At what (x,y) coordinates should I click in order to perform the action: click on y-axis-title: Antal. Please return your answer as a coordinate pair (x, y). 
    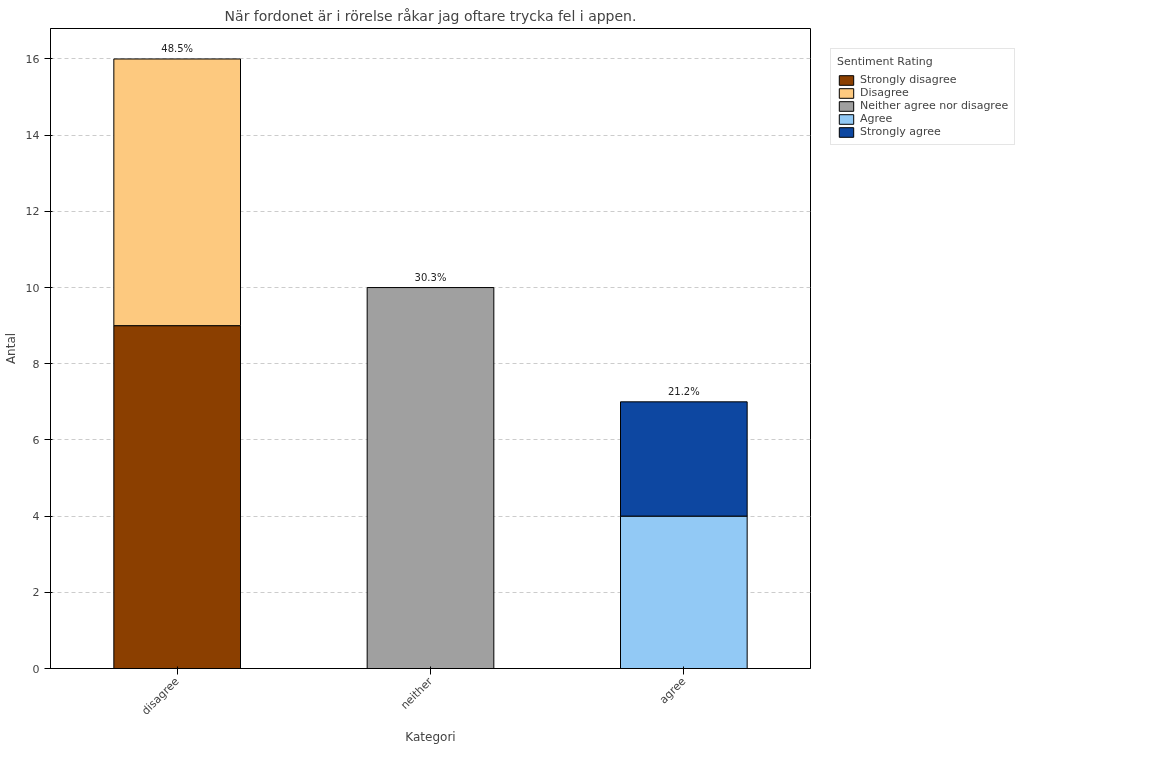
    Looking at the image, I should click on (10, 348).